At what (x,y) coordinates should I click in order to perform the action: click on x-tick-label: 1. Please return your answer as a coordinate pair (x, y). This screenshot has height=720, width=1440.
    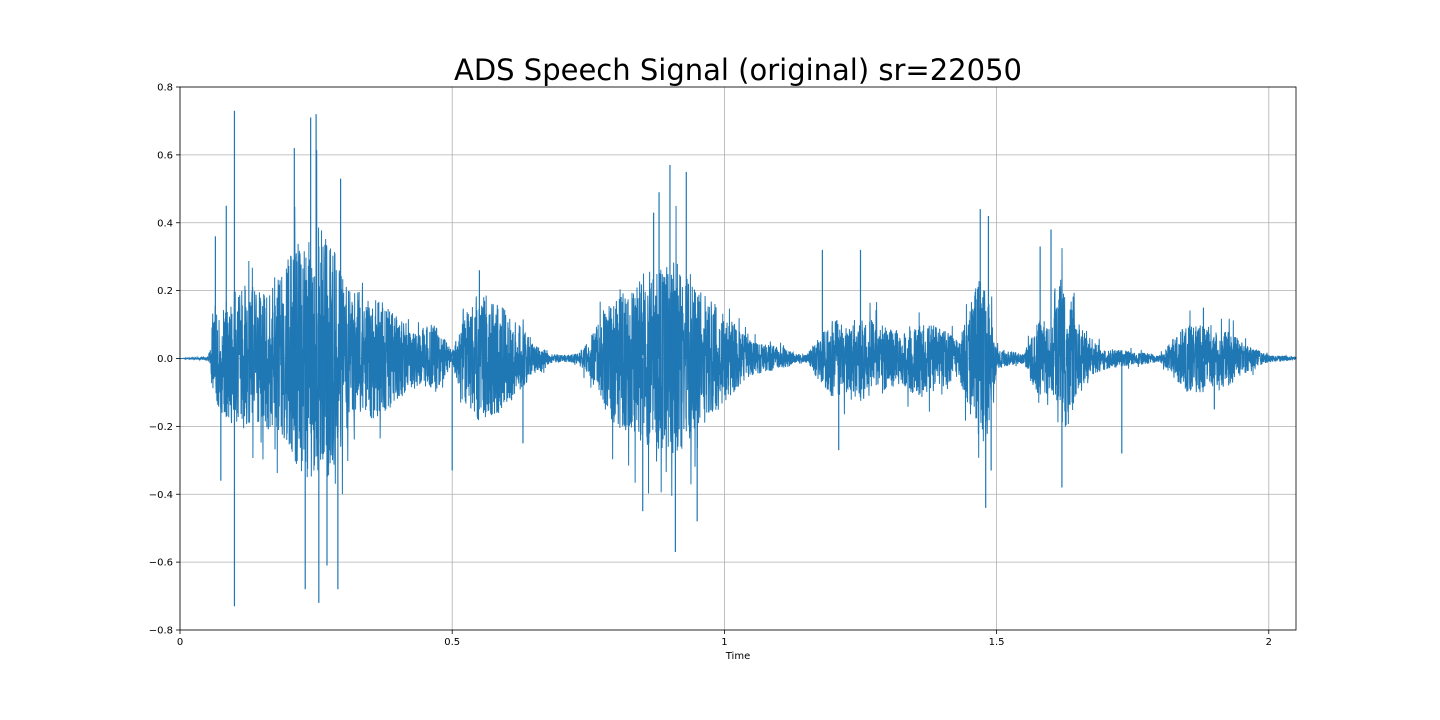
    Looking at the image, I should click on (724, 642).